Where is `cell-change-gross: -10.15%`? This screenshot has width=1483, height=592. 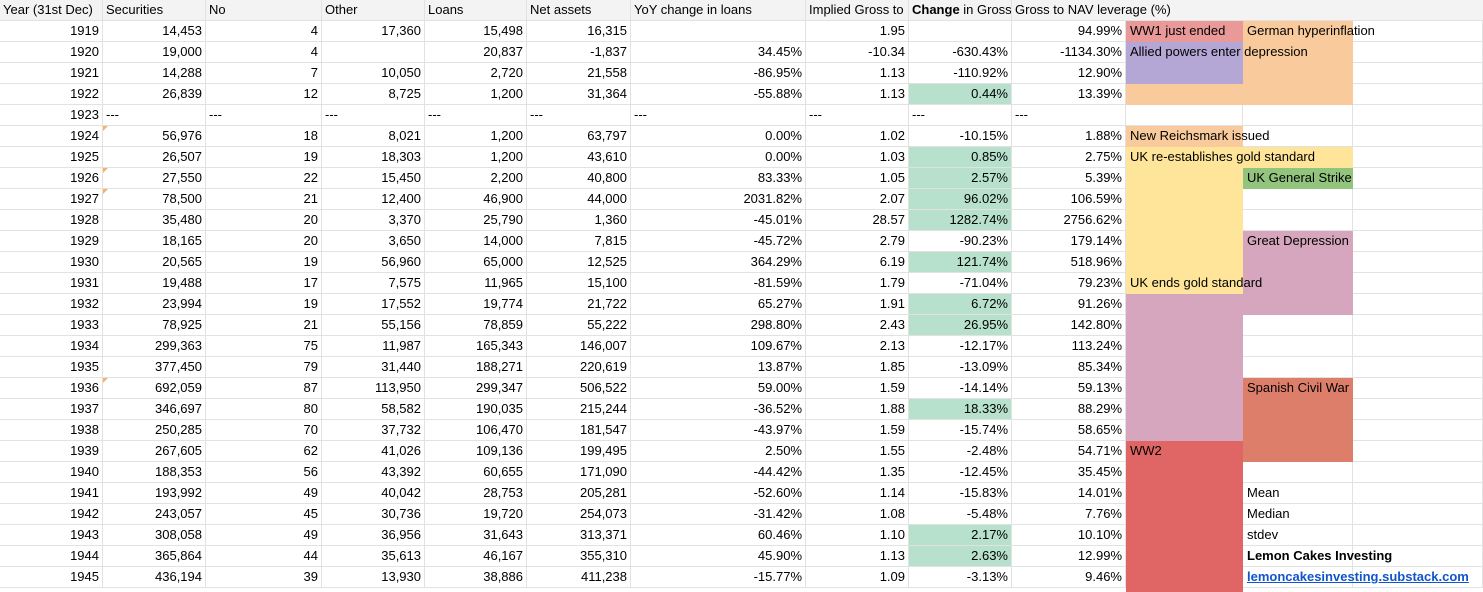 cell-change-gross: -10.15% is located at coordinates (960, 136).